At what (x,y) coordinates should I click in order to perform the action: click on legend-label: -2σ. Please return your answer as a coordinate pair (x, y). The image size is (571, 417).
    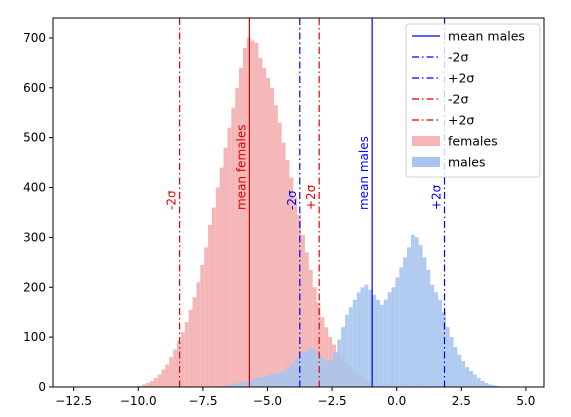
    Looking at the image, I should click on (458, 57).